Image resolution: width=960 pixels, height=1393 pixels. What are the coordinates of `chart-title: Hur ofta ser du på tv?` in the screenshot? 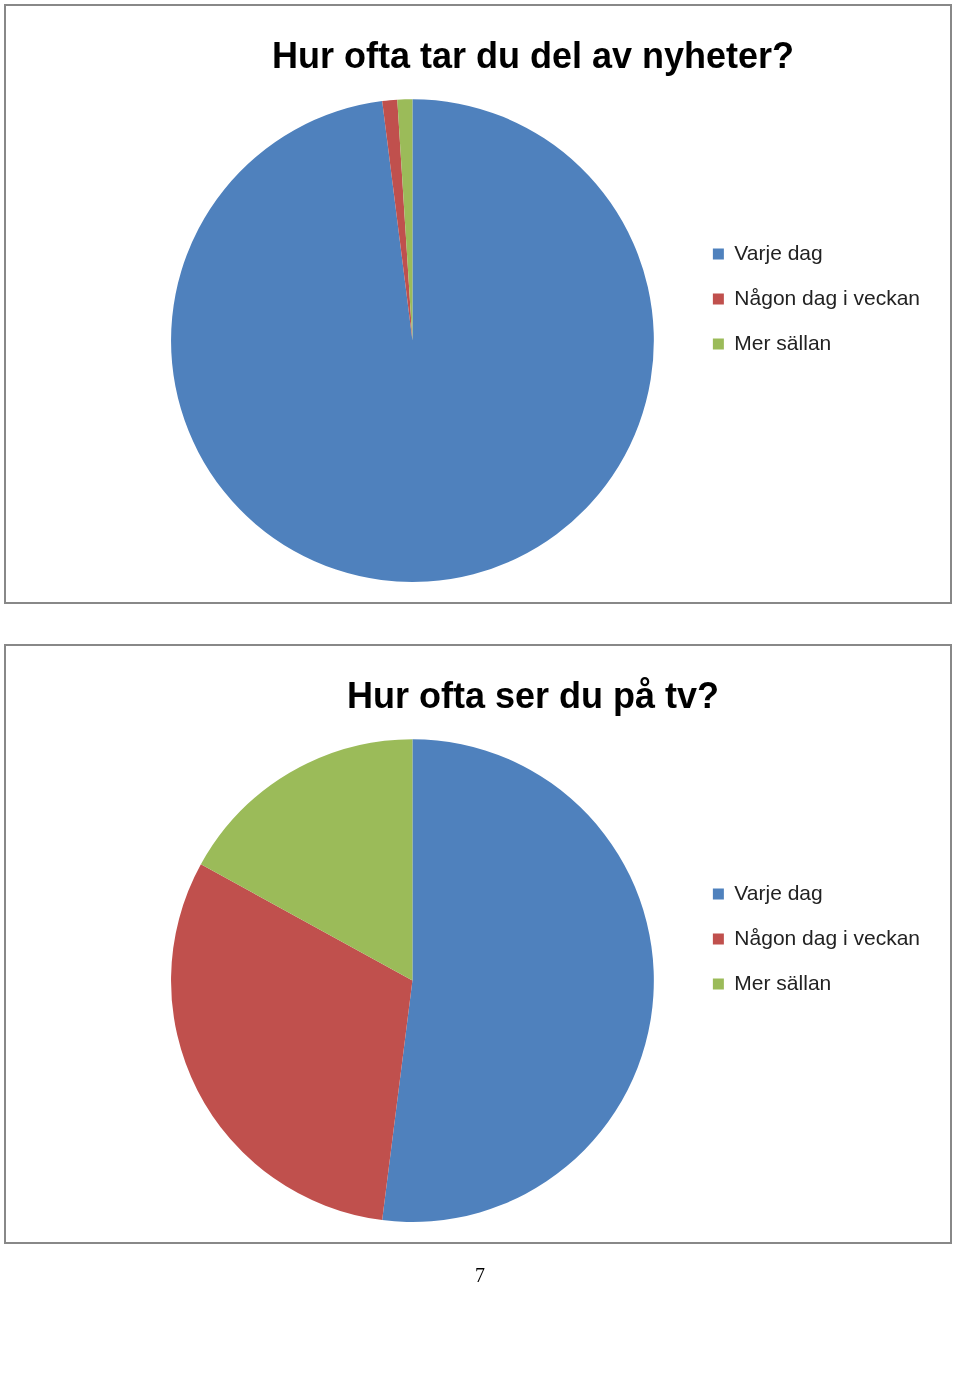 It's located at (533, 695).